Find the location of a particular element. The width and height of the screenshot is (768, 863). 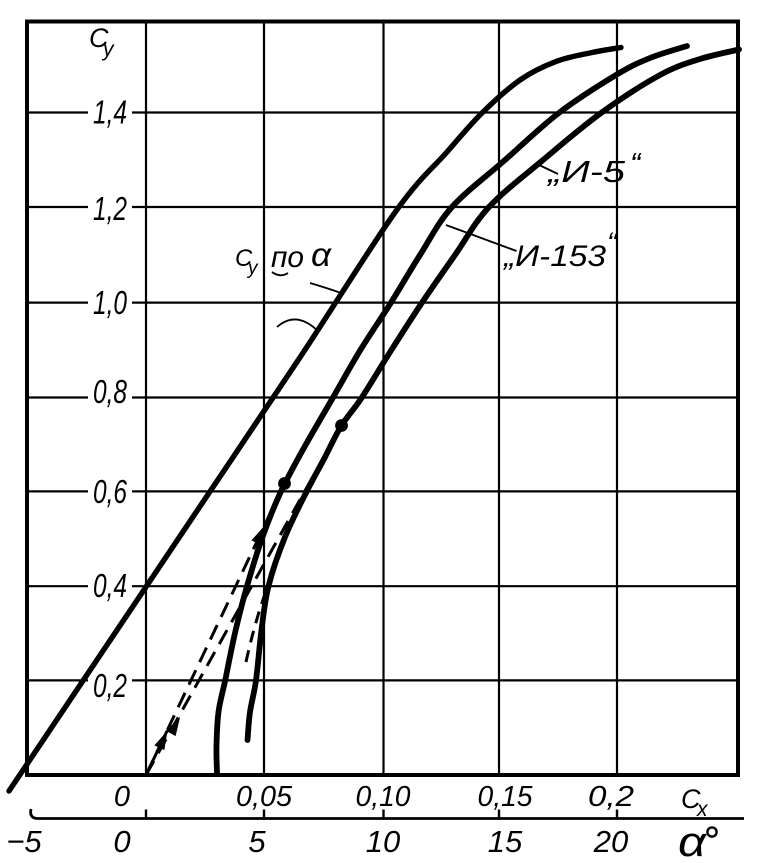

svg-text: 1,0 is located at coordinates (110, 302).